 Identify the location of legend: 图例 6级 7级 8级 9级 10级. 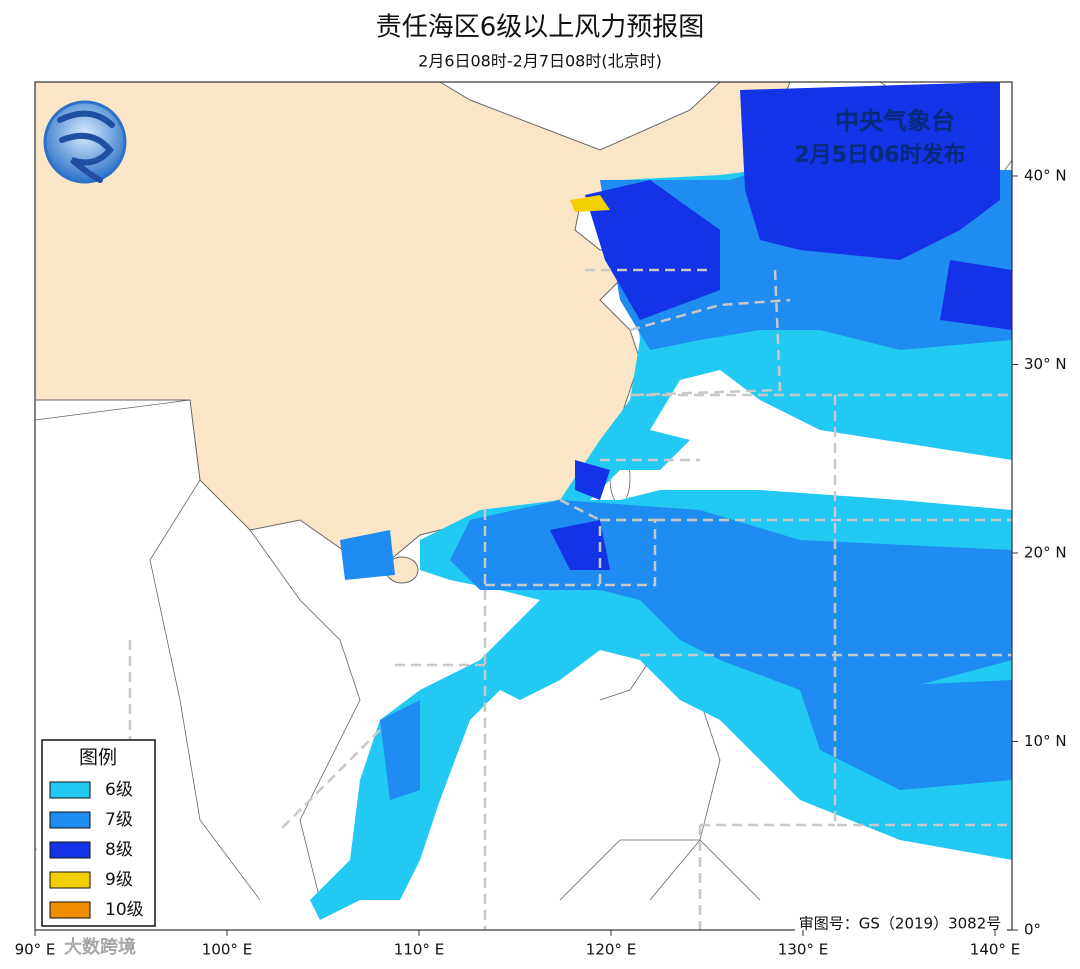
(98, 833).